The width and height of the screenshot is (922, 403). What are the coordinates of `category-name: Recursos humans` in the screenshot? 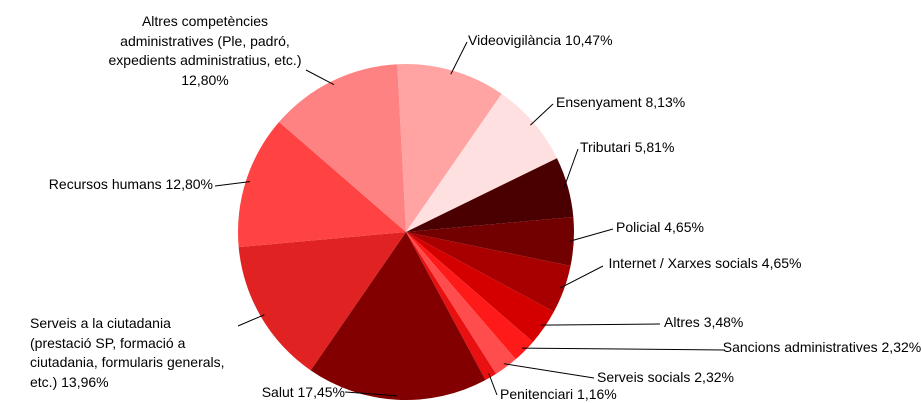 It's located at (105, 184).